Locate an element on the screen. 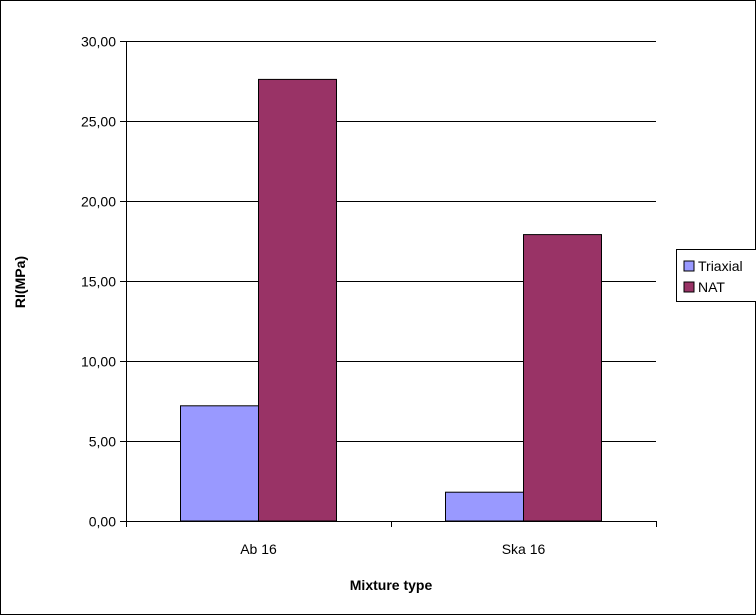 Image resolution: width=756 pixels, height=615 pixels. y-tick-label: 10,00 is located at coordinates (98, 362).